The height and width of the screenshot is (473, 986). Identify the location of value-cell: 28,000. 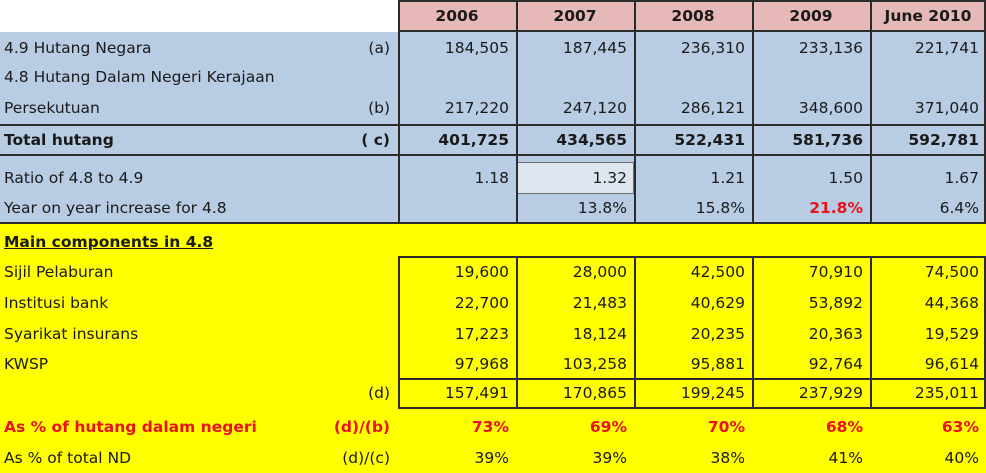
(599, 272).